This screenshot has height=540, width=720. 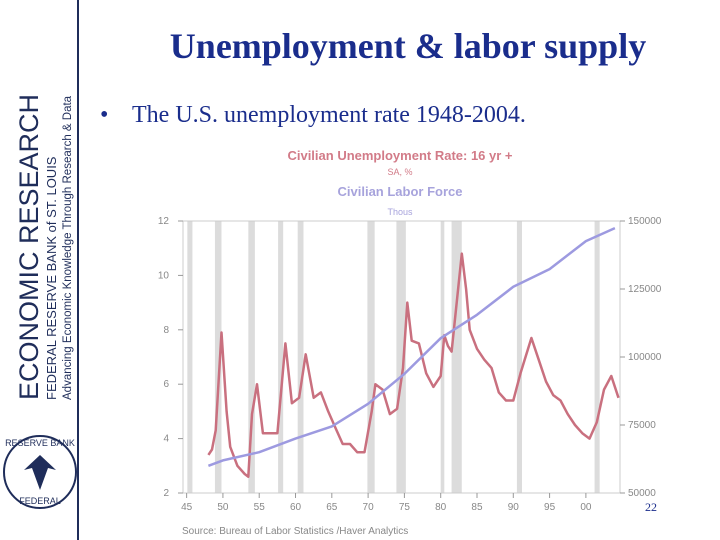 I want to click on bullet-text: The U.S. unemployment rate 1948-2004., so click(x=329, y=115).